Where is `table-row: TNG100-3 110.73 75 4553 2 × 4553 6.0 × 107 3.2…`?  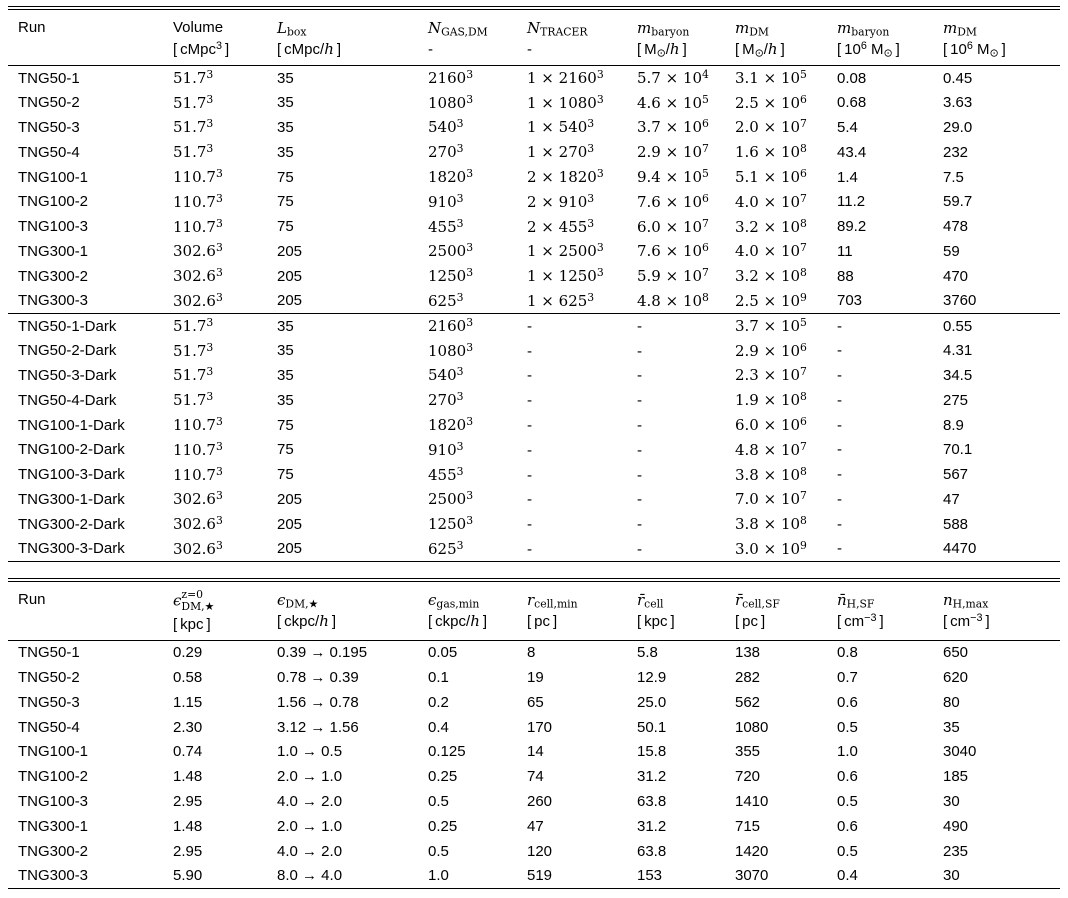 table-row: TNG100-3 110.73 75 4553 2 × 4553 6.0 × 107 3.2… is located at coordinates (534, 226).